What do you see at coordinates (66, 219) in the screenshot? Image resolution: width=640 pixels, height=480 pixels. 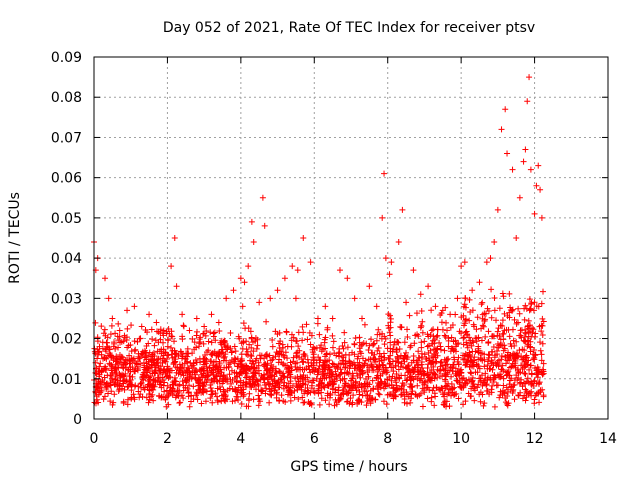 I see `y-tick-label: 0.05` at bounding box center [66, 219].